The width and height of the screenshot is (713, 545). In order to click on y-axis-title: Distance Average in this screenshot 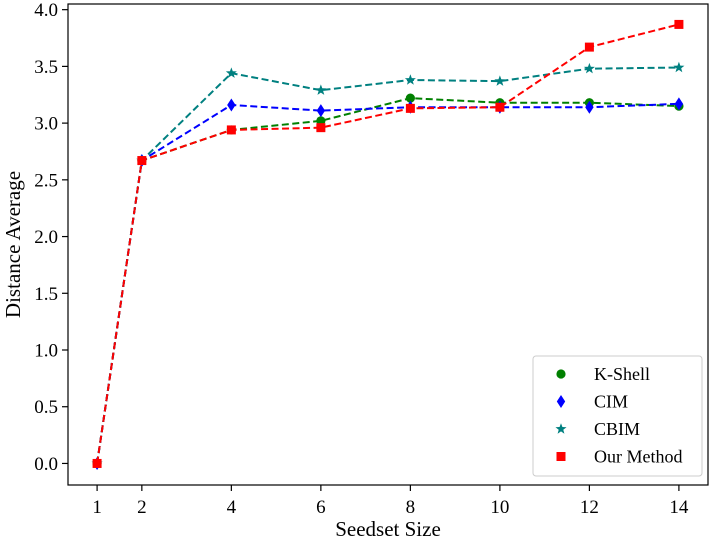, I will do `click(13, 244)`.